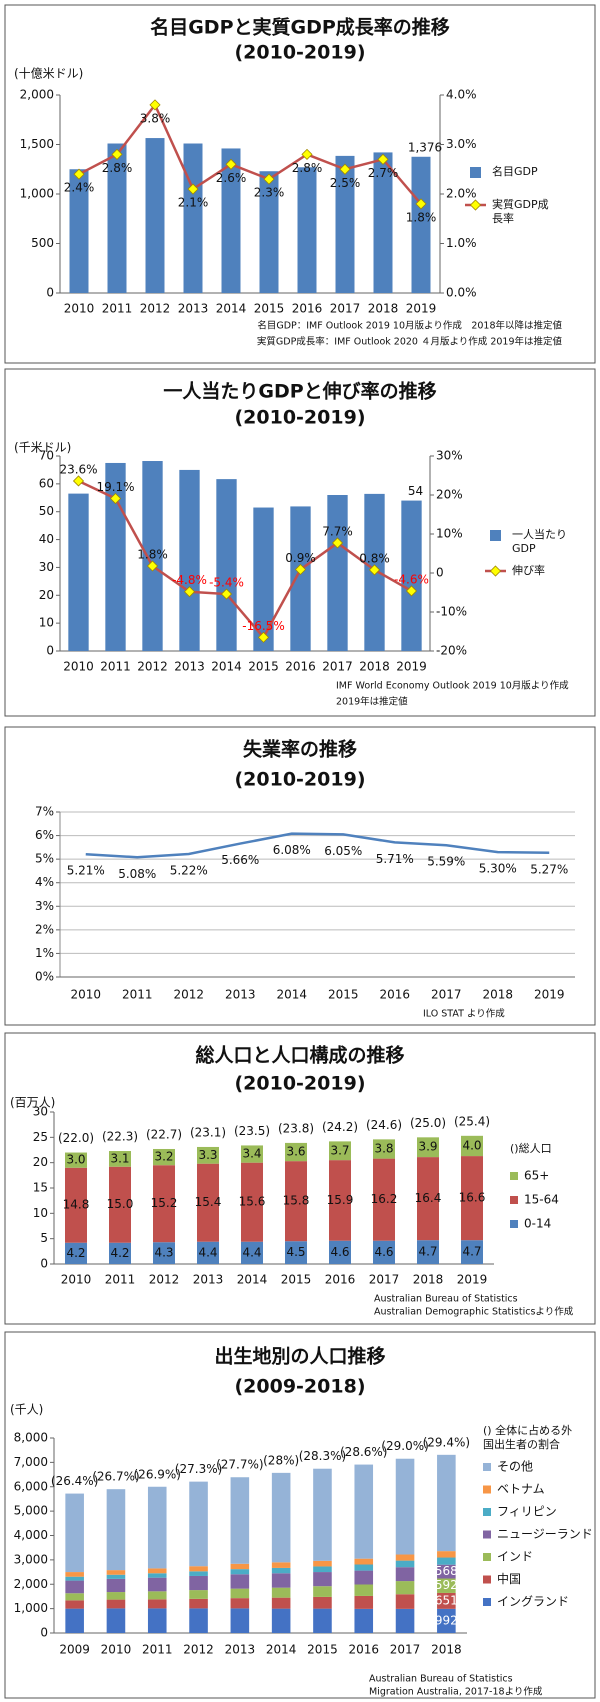 This screenshot has width=600, height=1702. I want to click on bar-value-label: 54, so click(415, 491).